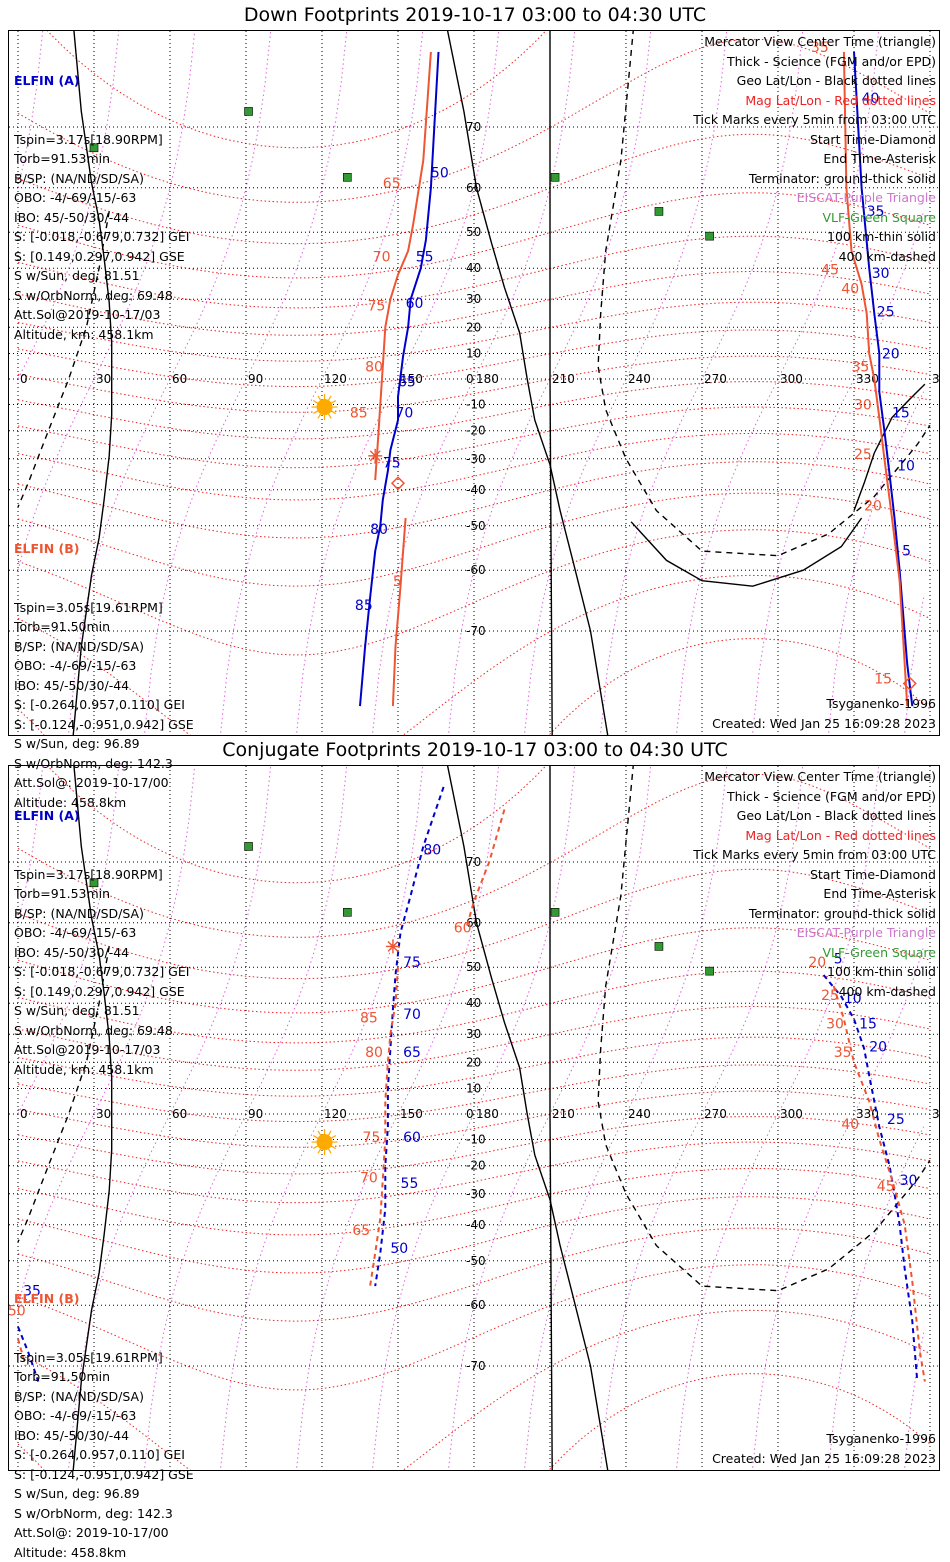 The image size is (950, 1562). What do you see at coordinates (814, 914) in the screenshot?
I see `legend-item: Terminator: ground-thick solid` at bounding box center [814, 914].